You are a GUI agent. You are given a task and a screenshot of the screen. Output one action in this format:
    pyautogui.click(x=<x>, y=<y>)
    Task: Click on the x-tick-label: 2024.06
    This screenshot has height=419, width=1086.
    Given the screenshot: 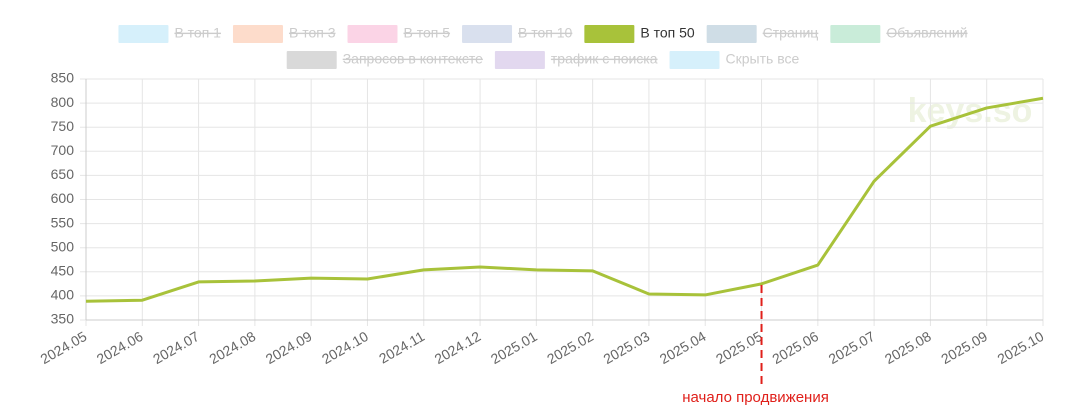 What is the action you would take?
    pyautogui.click(x=120, y=347)
    